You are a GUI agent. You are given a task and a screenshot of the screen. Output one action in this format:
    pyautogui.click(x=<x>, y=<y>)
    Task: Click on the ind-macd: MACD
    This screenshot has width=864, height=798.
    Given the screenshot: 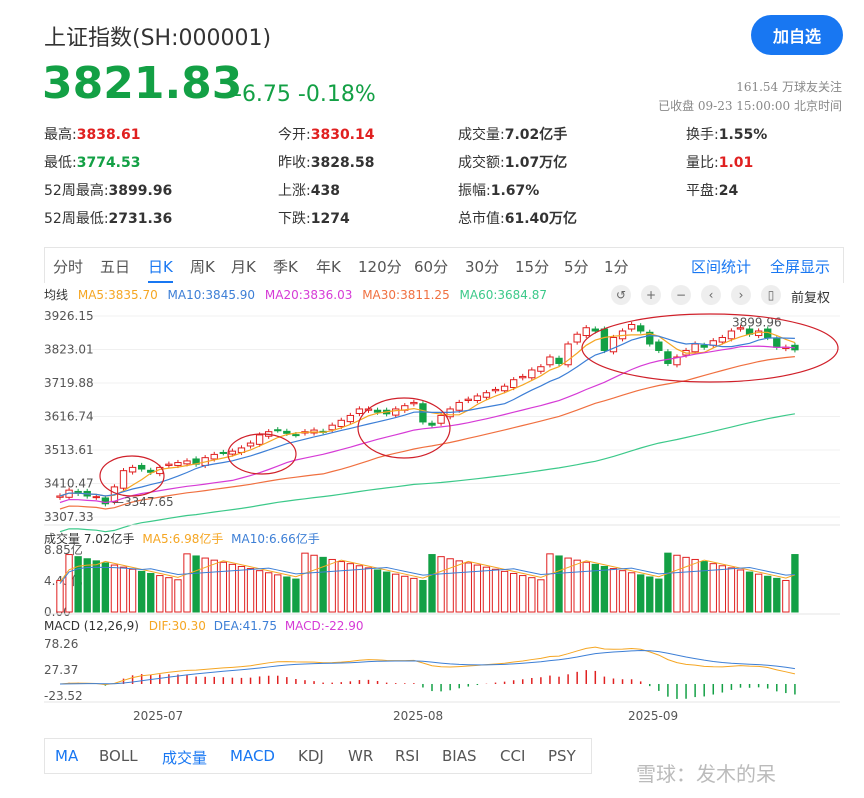 What is the action you would take?
    pyautogui.click(x=252, y=756)
    